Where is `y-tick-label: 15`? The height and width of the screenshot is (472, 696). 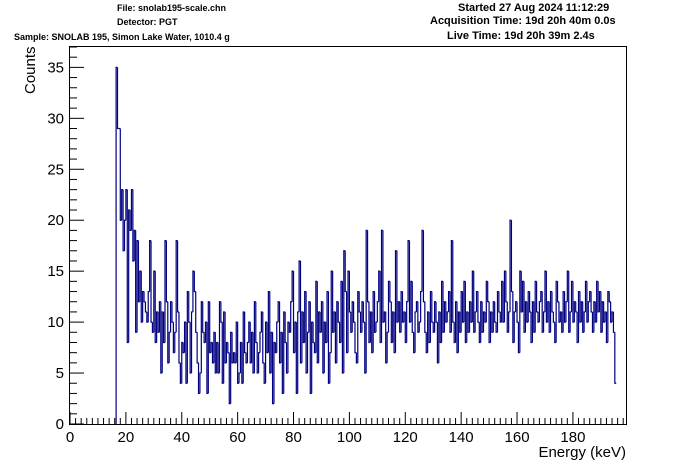 y-tick-label: 15 is located at coordinates (55, 271).